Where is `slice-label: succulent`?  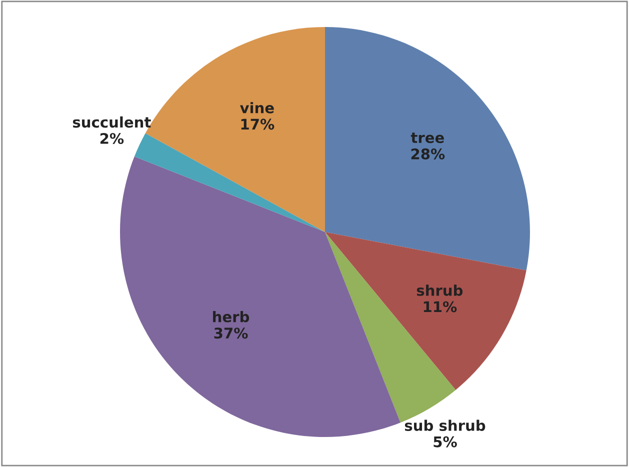 slice-label: succulent is located at coordinates (111, 122).